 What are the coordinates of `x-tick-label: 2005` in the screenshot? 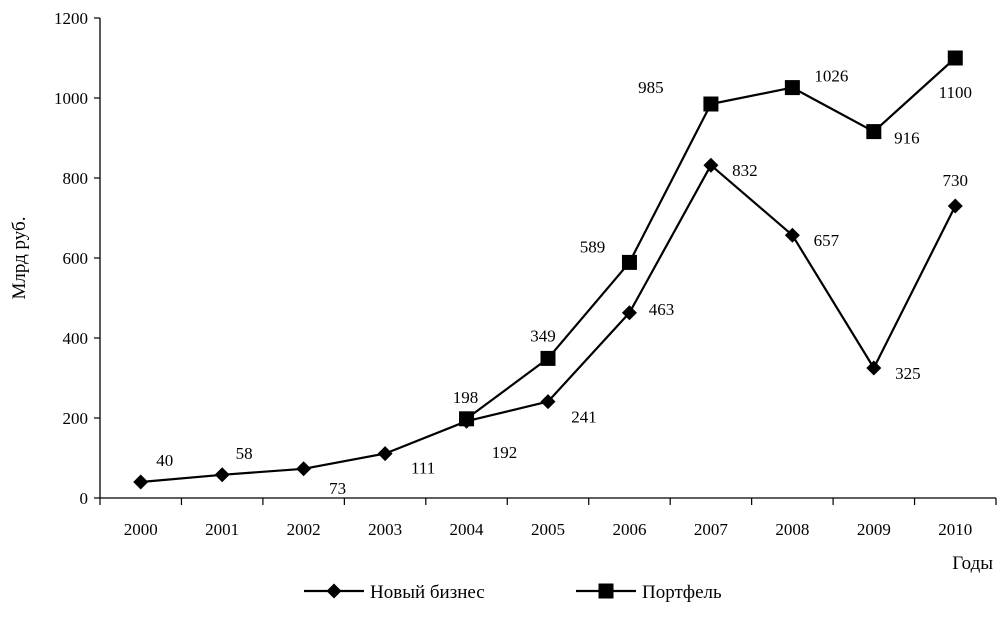 It's located at (548, 529).